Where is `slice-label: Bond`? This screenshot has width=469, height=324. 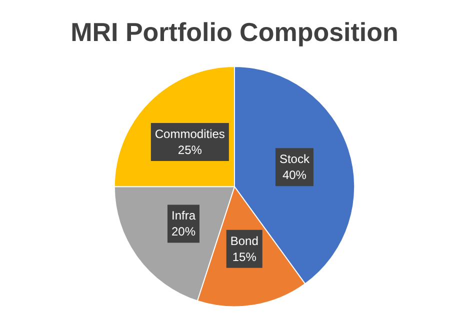
slice-label: Bond is located at coordinates (244, 241).